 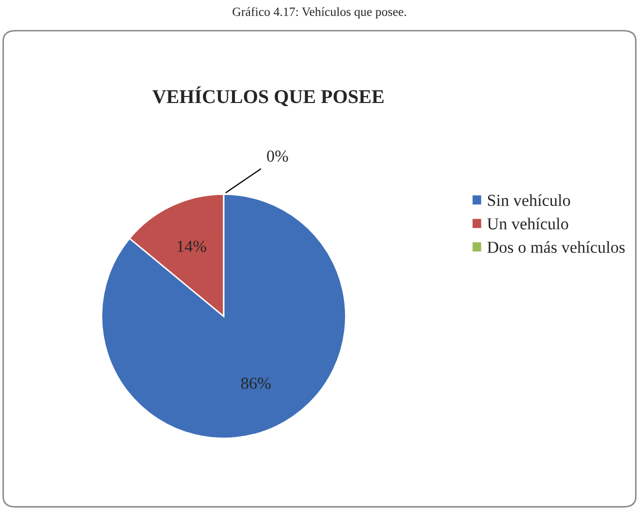 What do you see at coordinates (319, 13) in the screenshot?
I see `text: Gráfico 4.17: Vehículos que posee.` at bounding box center [319, 13].